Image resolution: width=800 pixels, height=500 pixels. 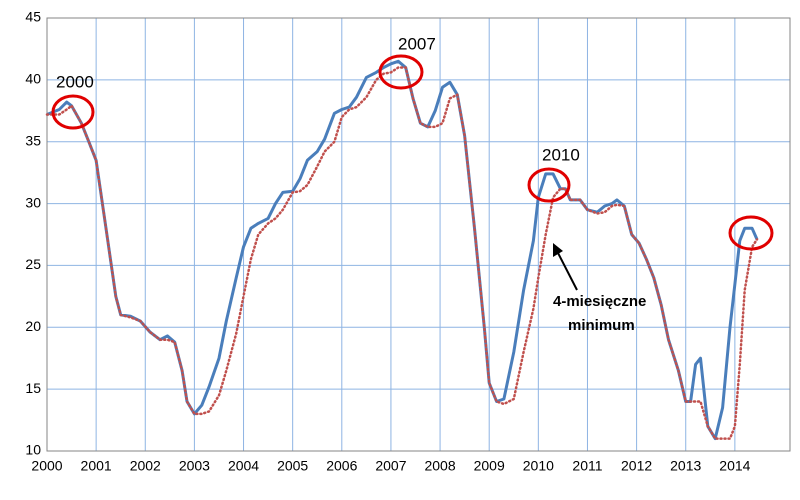 What do you see at coordinates (292, 466) in the screenshot?
I see `x-tick-label: 2005` at bounding box center [292, 466].